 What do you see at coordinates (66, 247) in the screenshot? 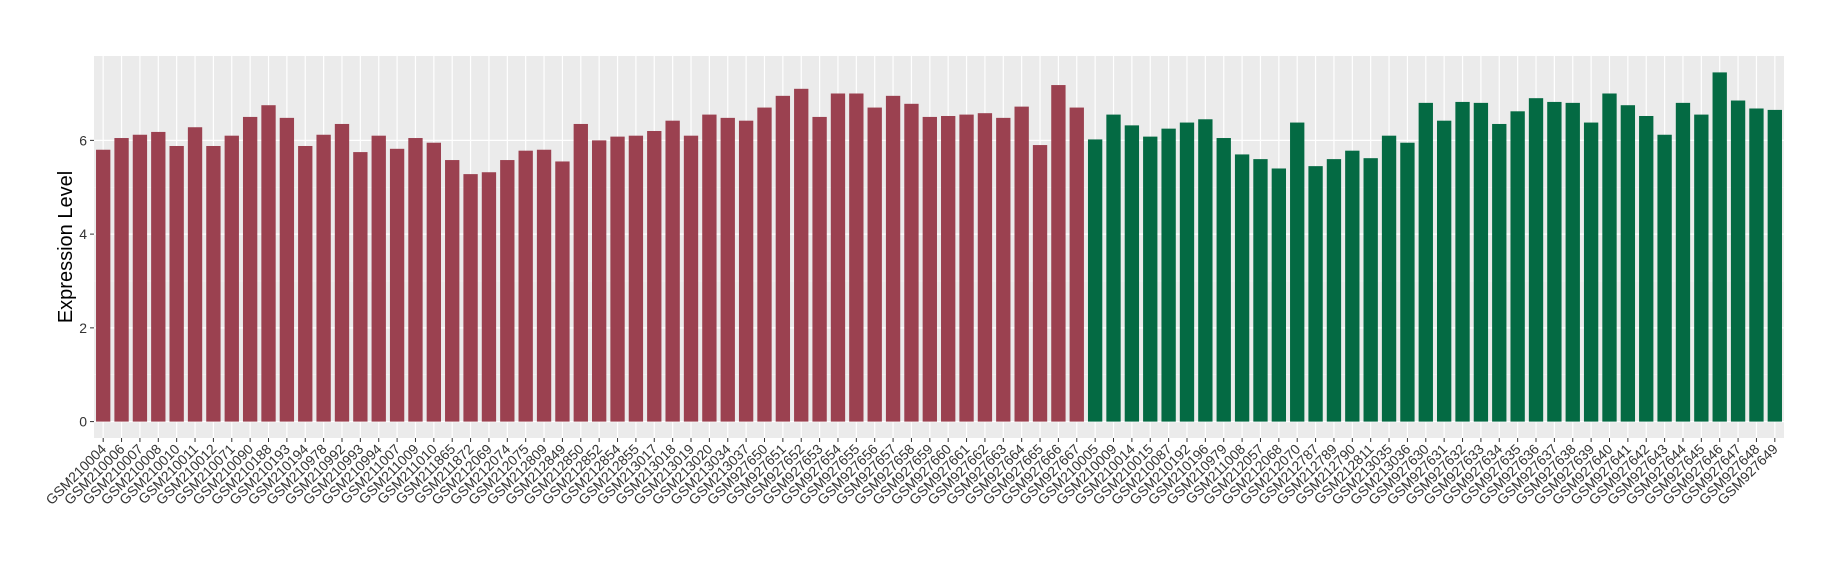
I see `y-axis-label: Expression Level` at bounding box center [66, 247].